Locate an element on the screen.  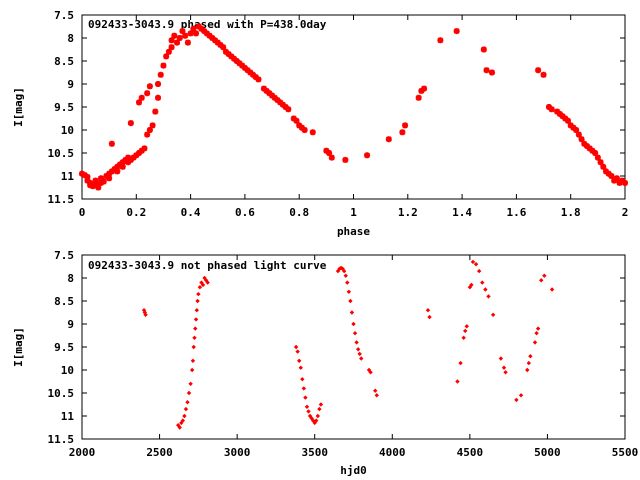
y-tick-label: 8 is located at coordinates (70, 278).